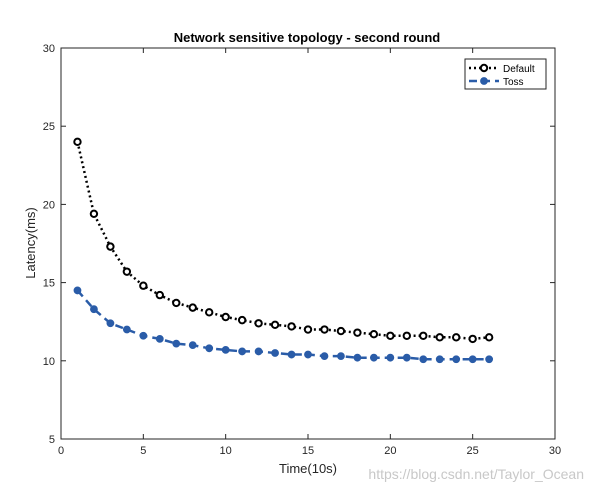 The image size is (599, 492). Describe the element at coordinates (513, 82) in the screenshot. I see `legend-label: Toss` at that location.